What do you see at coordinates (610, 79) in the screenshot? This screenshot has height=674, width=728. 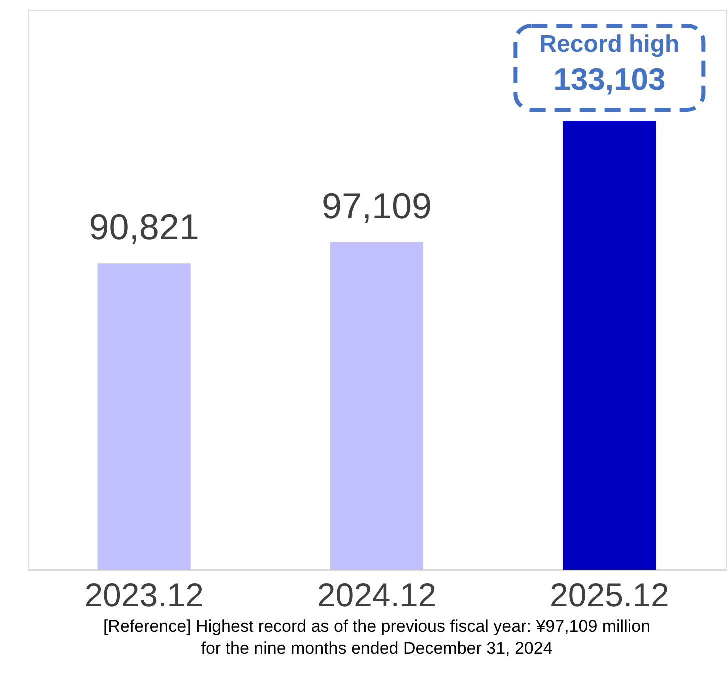 I see `data-label: 133,103` at bounding box center [610, 79].